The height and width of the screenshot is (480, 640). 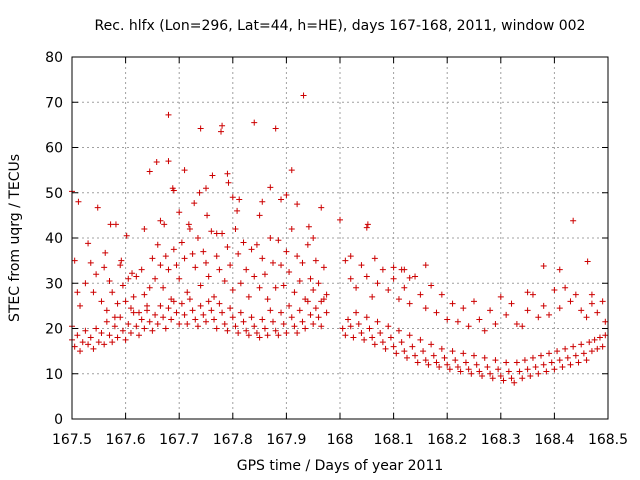 What do you see at coordinates (54, 103) in the screenshot?
I see `y-tick-label: 70` at bounding box center [54, 103].